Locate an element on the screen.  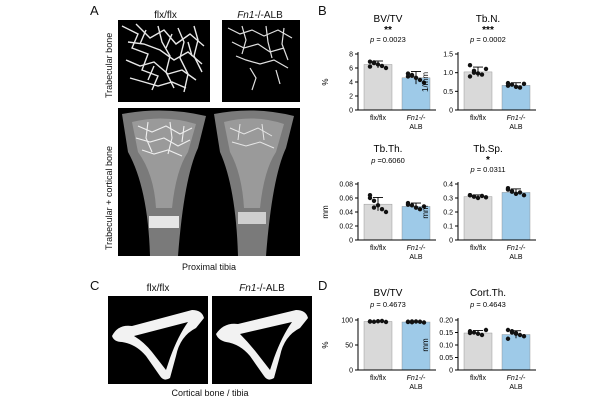
panel-a-caption: Proximal tibia is located at coordinates (209, 267).